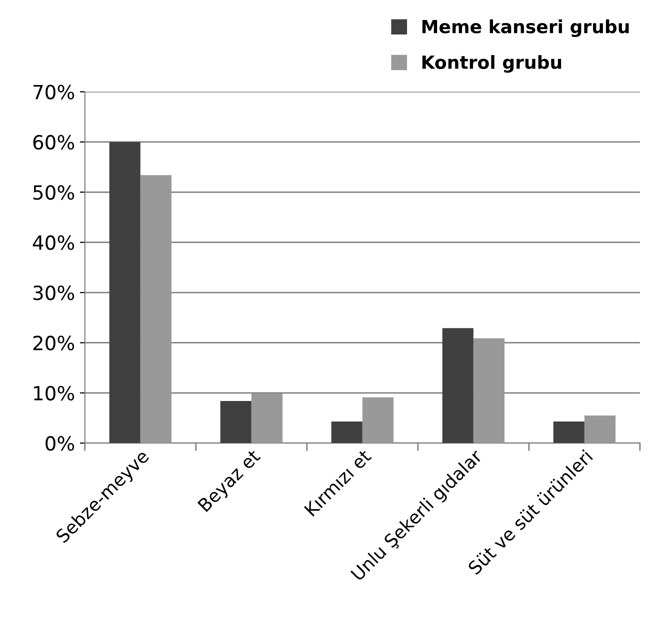 The width and height of the screenshot is (653, 633). Describe the element at coordinates (525, 28) in the screenshot. I see `legend-label: Meme kanseri grubu` at that location.